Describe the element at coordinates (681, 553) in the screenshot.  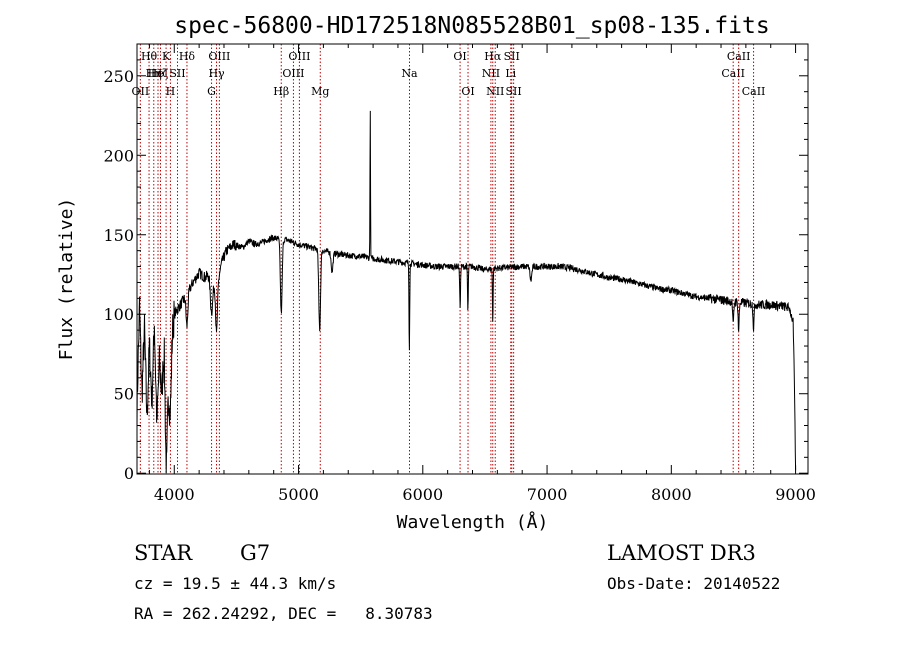
I see `survey-name: LAMOST DR3` at that location.